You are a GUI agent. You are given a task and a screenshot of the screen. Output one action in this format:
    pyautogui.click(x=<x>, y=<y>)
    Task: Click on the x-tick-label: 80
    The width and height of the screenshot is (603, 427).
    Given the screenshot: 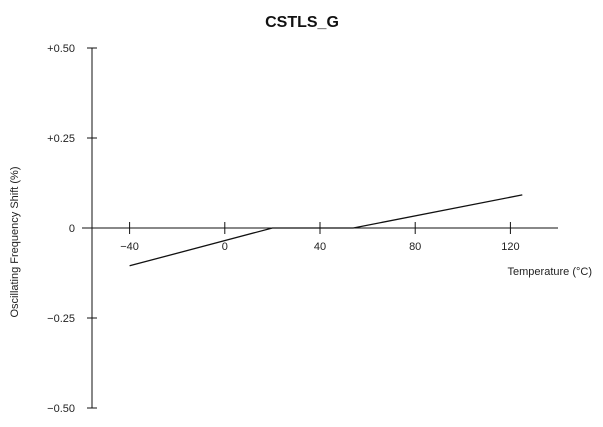 What is the action you would take?
    pyautogui.click(x=415, y=247)
    